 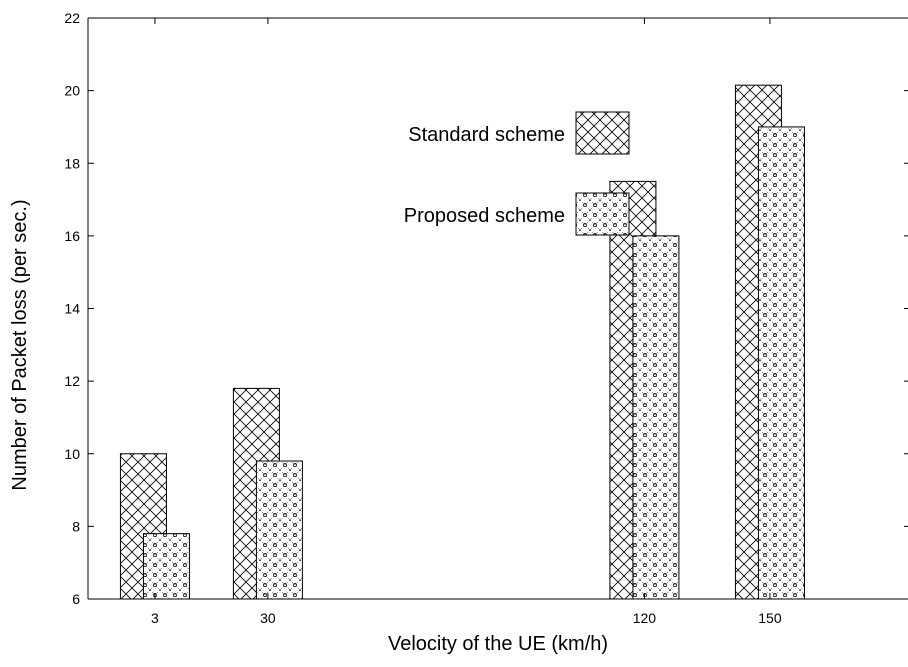 What do you see at coordinates (72, 236) in the screenshot?
I see `y-tick-label: 16` at bounding box center [72, 236].